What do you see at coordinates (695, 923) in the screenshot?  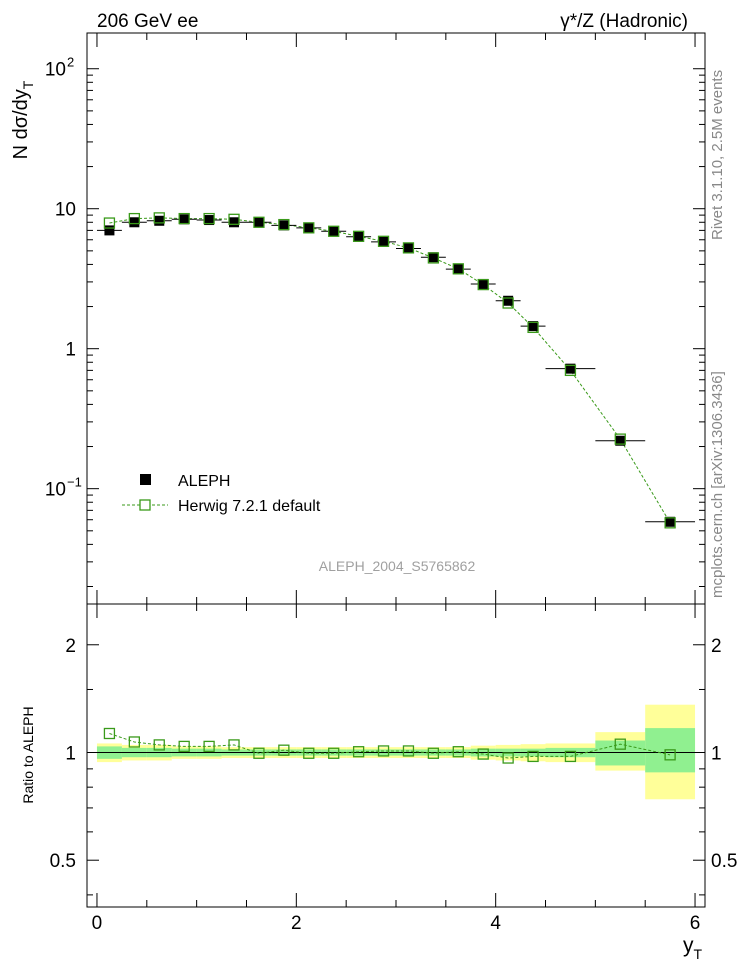 I see `x-tick-label: 6` at bounding box center [695, 923].